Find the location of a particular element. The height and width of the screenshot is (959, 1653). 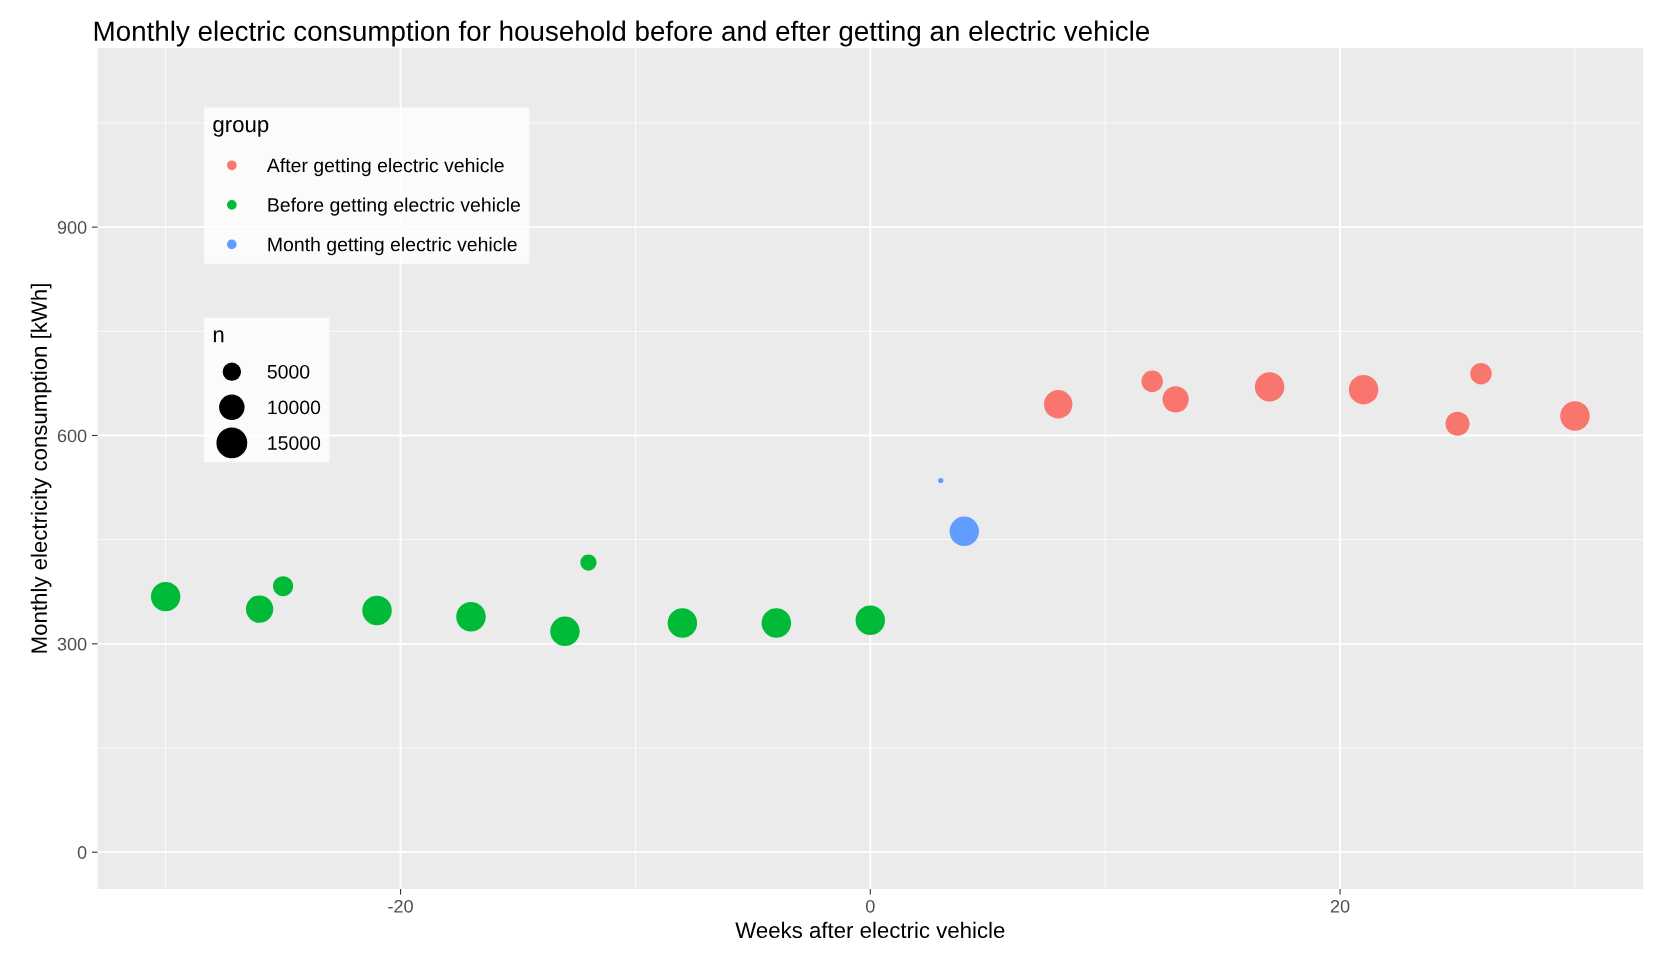

x-tick-label: 20 is located at coordinates (1340, 906).